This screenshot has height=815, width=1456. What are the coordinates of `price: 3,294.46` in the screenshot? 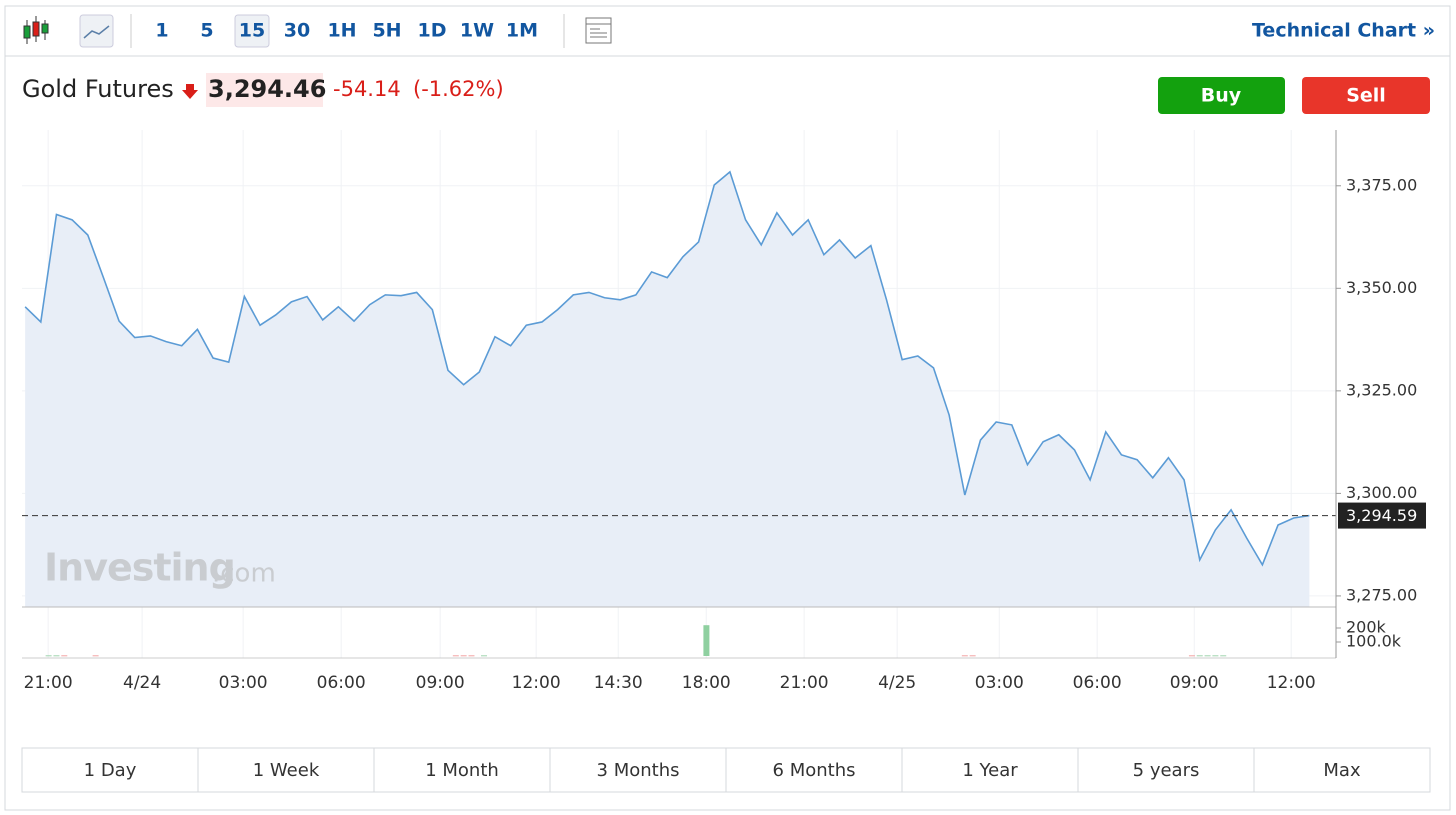 It's located at (267, 89).